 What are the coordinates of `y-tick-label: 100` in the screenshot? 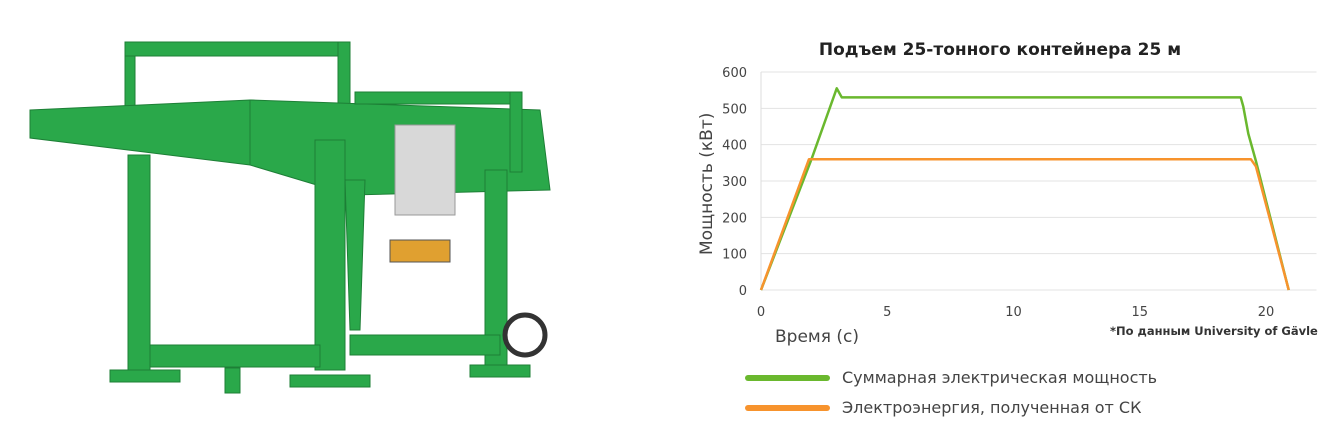 It's located at (734, 255).